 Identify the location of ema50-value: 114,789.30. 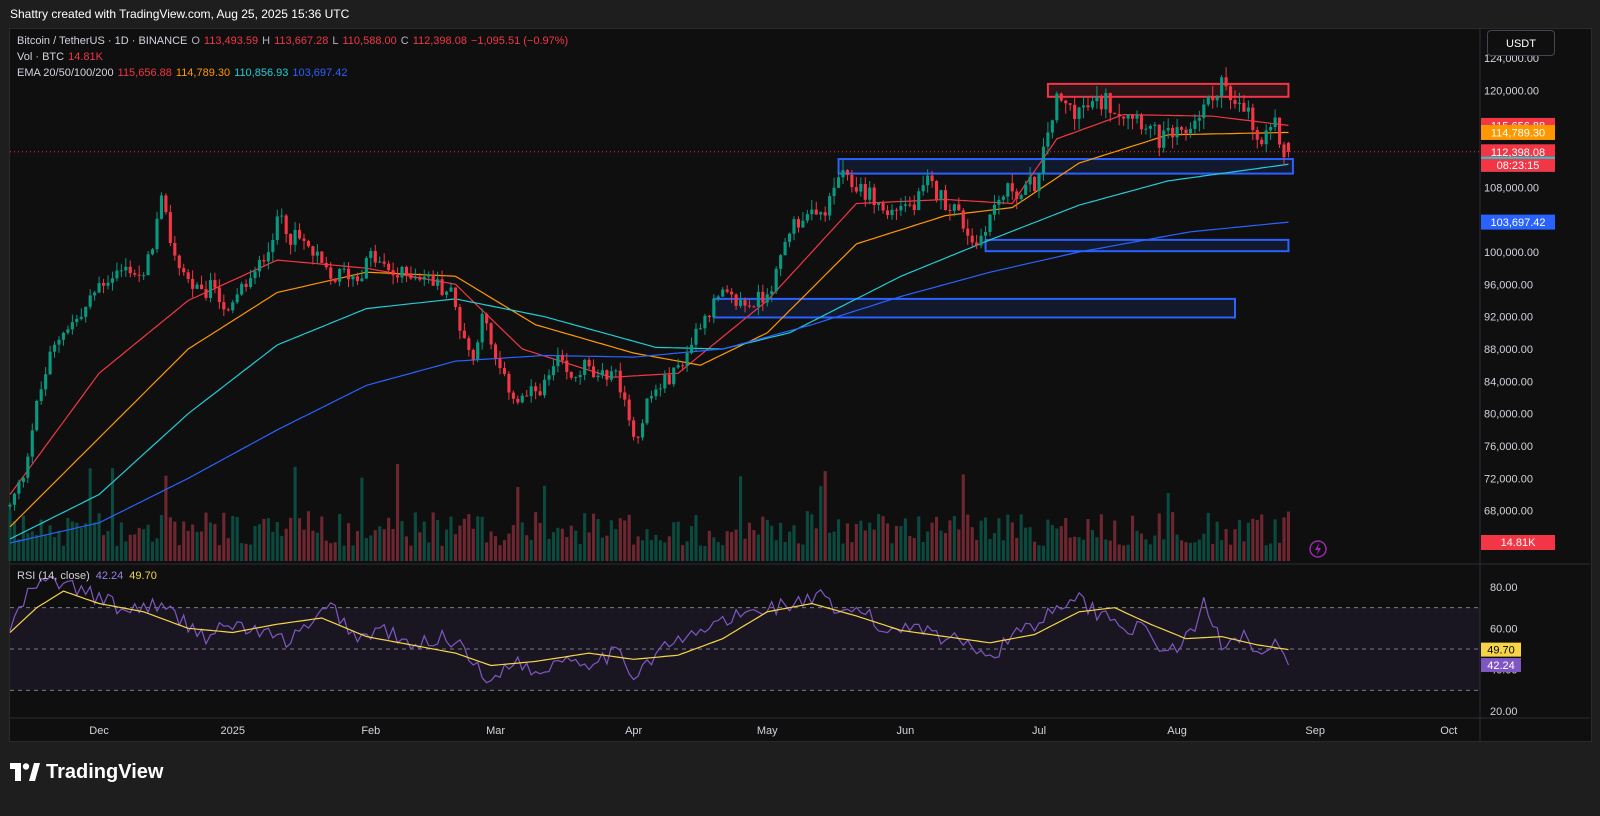
(203, 73).